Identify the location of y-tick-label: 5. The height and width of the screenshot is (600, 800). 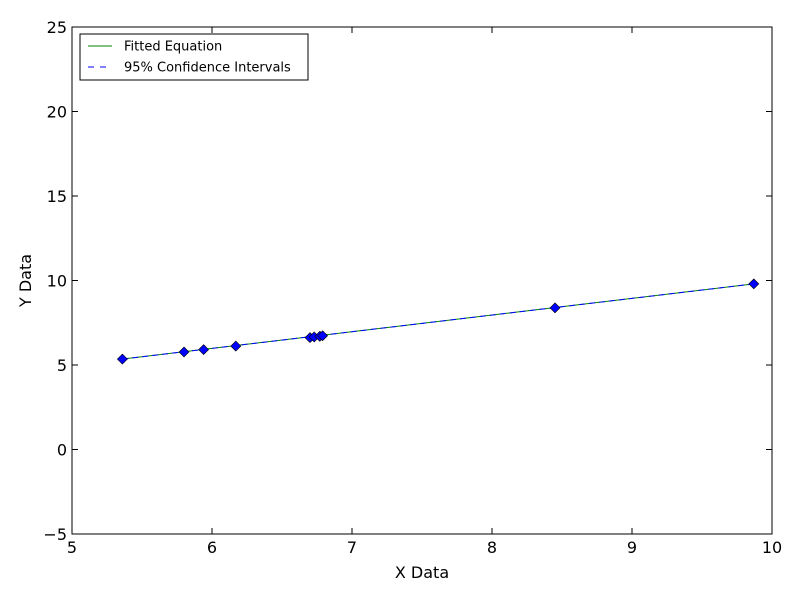
(62, 365).